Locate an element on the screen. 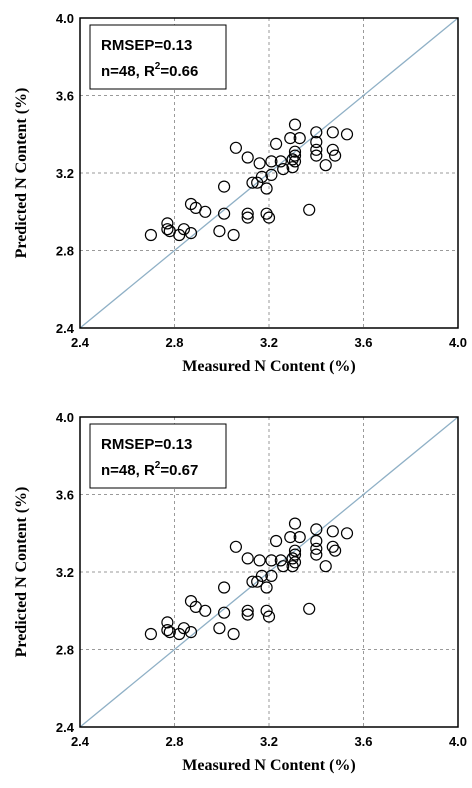 The height and width of the screenshot is (788, 472). r2-superscript: 2 is located at coordinates (158, 66).